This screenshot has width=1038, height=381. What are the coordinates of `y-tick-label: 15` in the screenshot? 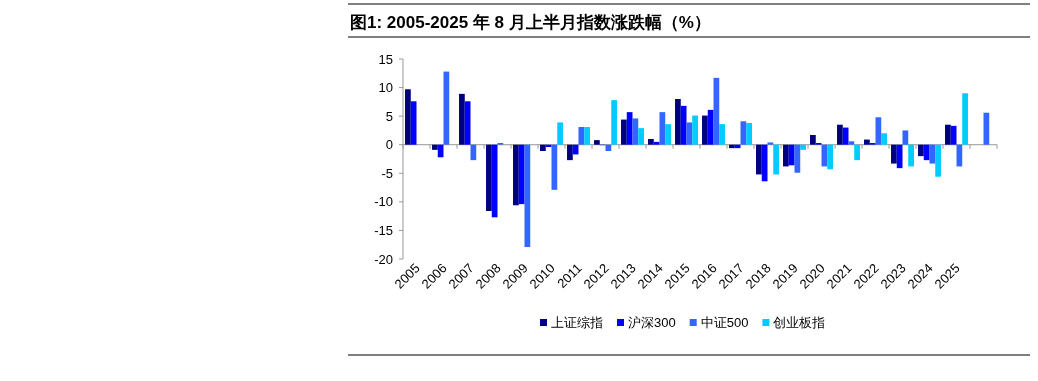 It's located at (385, 59).